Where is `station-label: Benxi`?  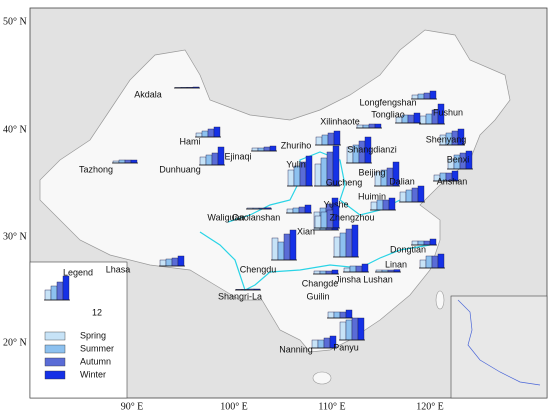
station-label: Benxi is located at coordinates (458, 159).